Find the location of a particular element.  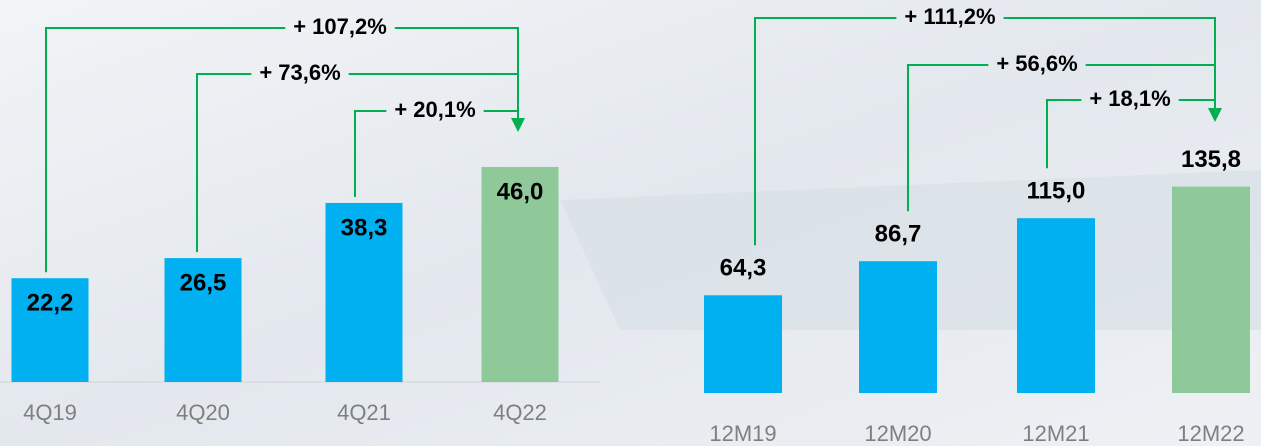

x-tick-label: 4Q21 is located at coordinates (364, 412).